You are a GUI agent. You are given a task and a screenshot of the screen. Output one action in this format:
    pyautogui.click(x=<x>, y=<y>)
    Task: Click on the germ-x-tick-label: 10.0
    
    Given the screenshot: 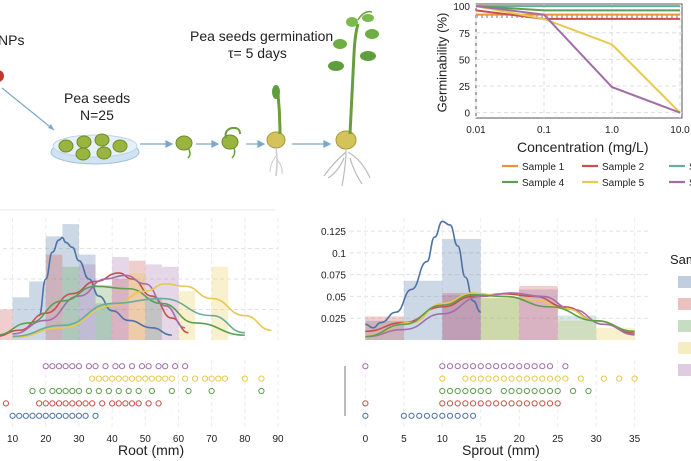 What is the action you would take?
    pyautogui.click(x=680, y=130)
    